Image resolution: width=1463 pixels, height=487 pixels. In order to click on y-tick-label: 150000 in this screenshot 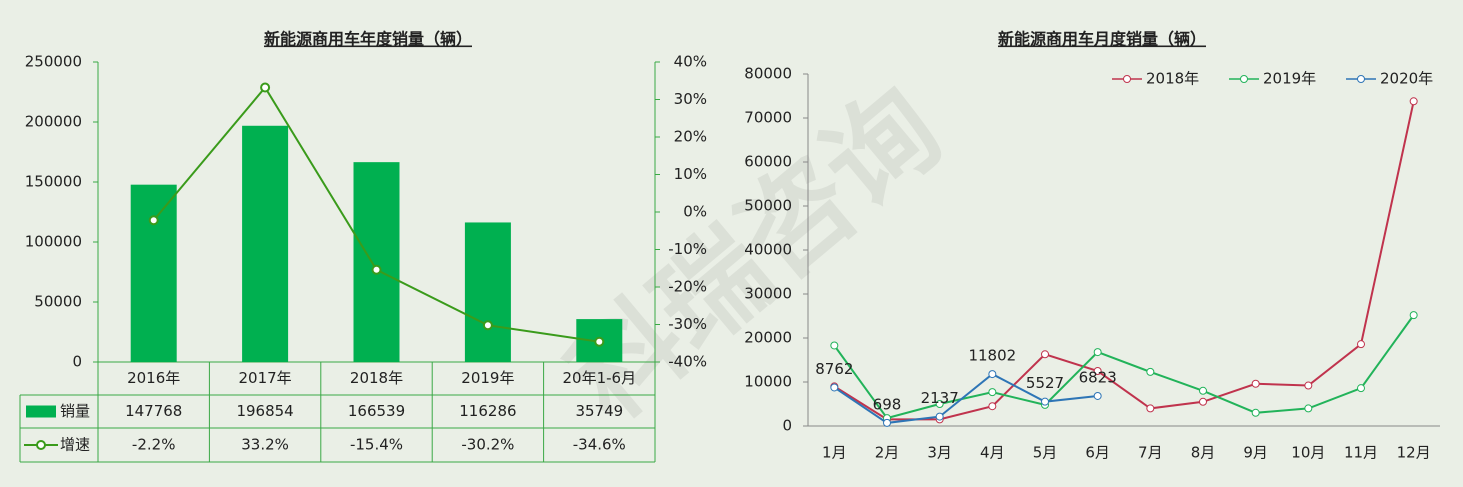, I will do `click(53, 182)`.